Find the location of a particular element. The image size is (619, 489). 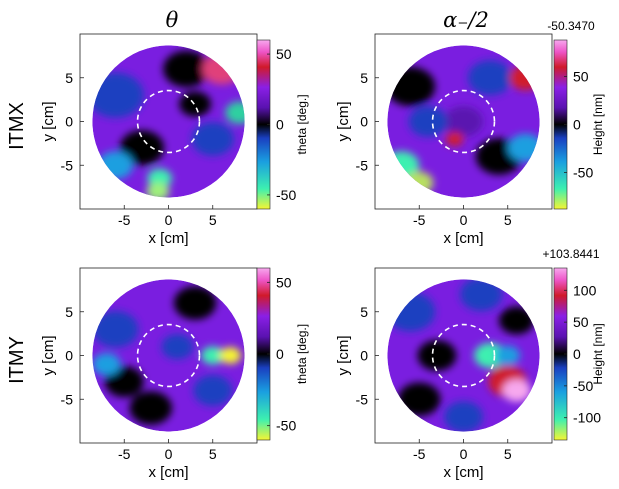

row-label-itmy: ITMY is located at coordinates (17, 360).